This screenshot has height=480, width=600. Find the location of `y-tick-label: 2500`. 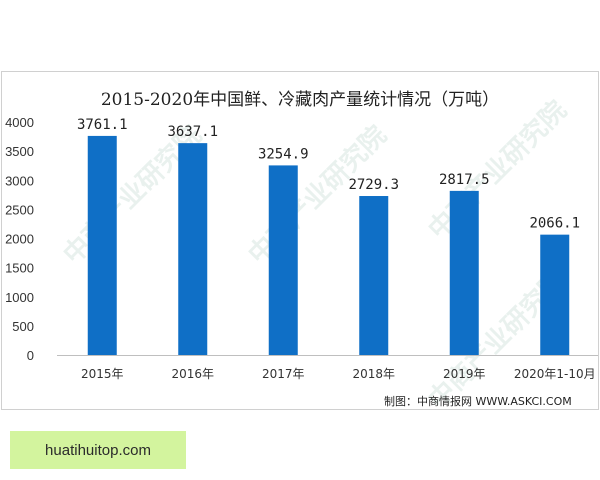

y-tick-label: 2500 is located at coordinates (19, 209).